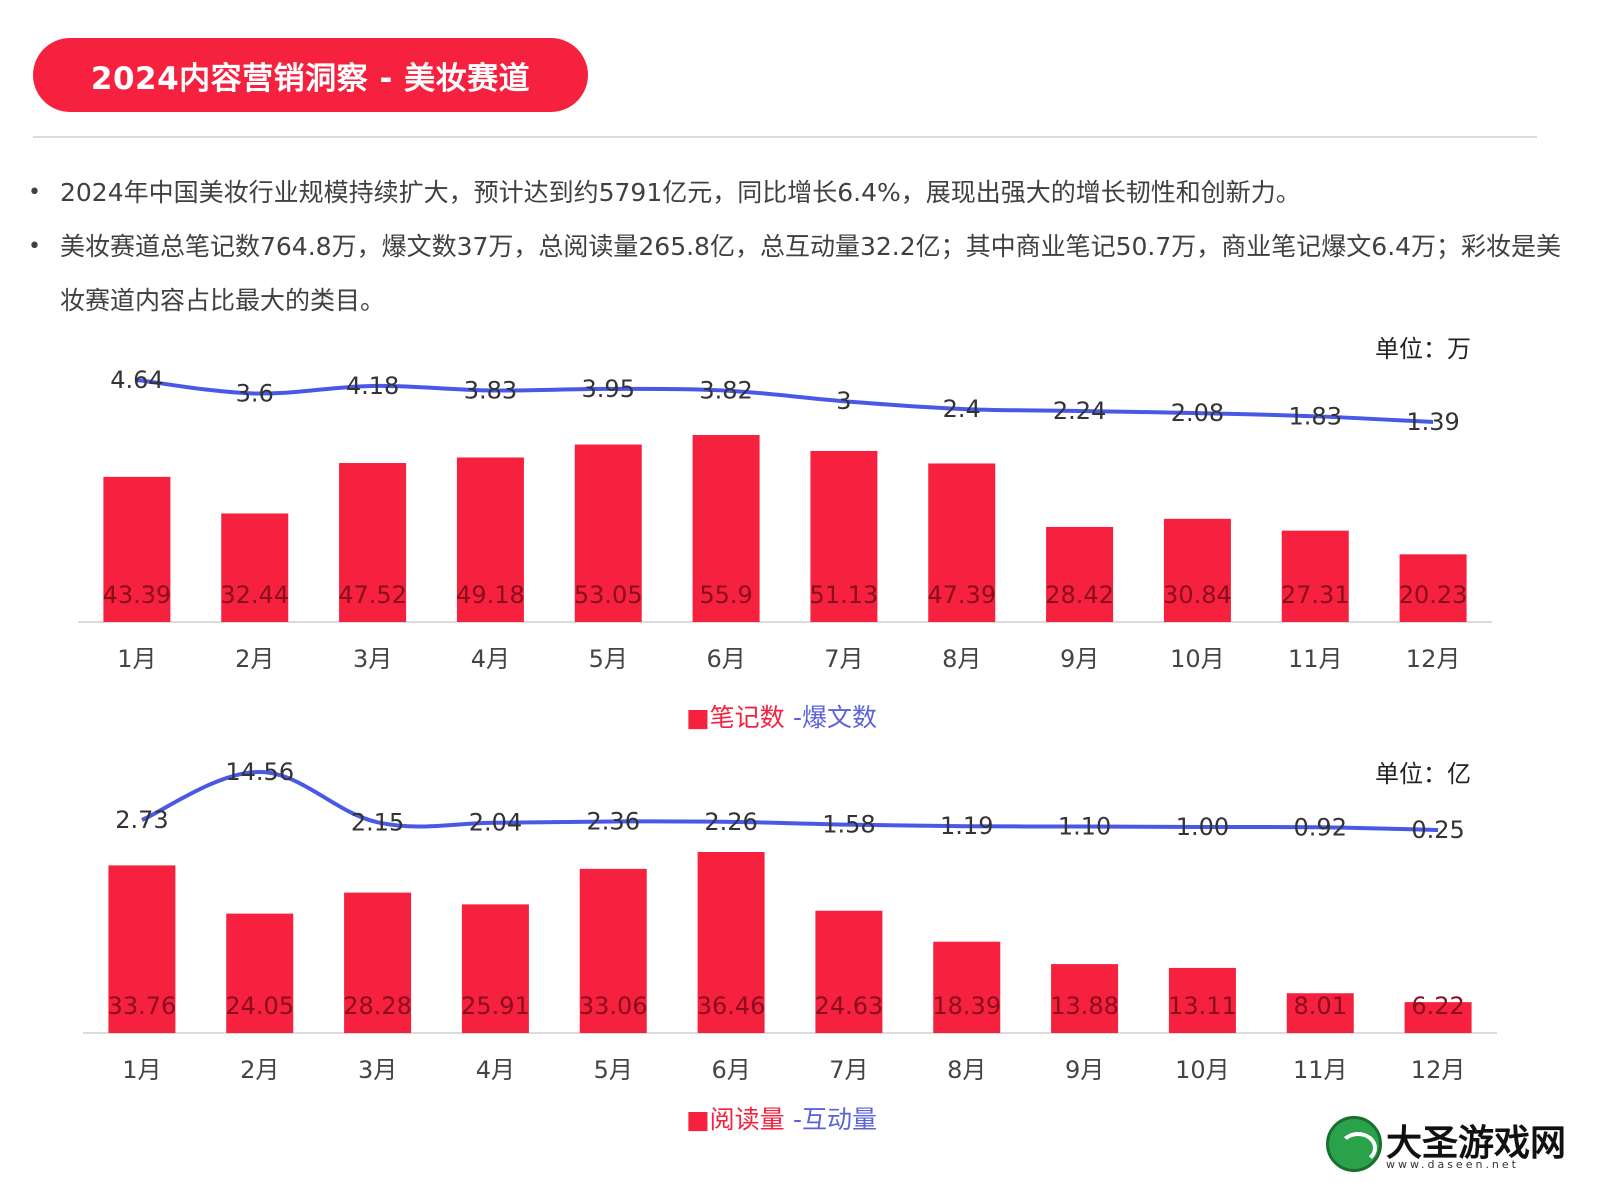 The image size is (1599, 1199). I want to click on bar-value-label: 13.88, so click(1084, 1006).